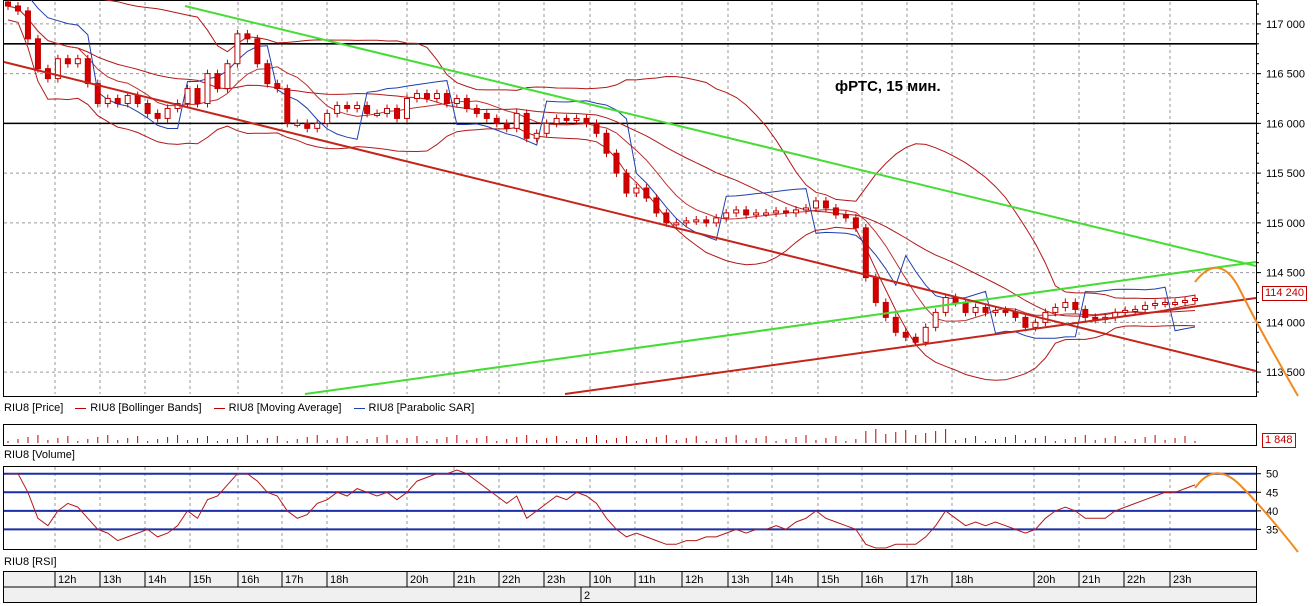 This screenshot has height=606, width=1313. Describe the element at coordinates (1046, 580) in the screenshot. I see `time-tick-label: 20h` at that location.